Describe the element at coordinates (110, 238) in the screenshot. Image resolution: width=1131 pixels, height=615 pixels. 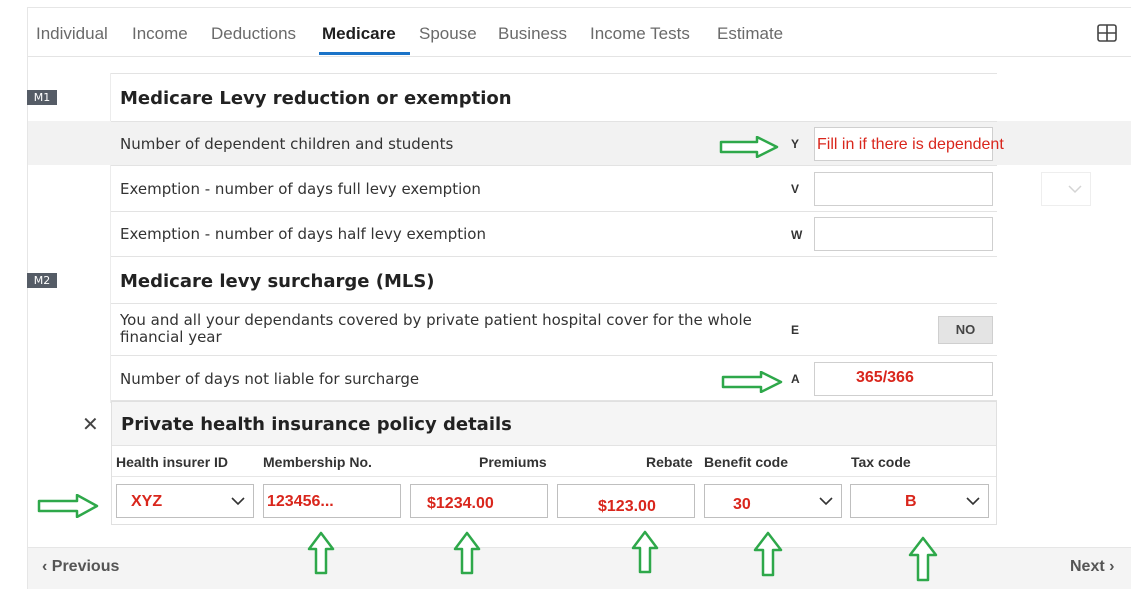
I see `section-divider` at that location.